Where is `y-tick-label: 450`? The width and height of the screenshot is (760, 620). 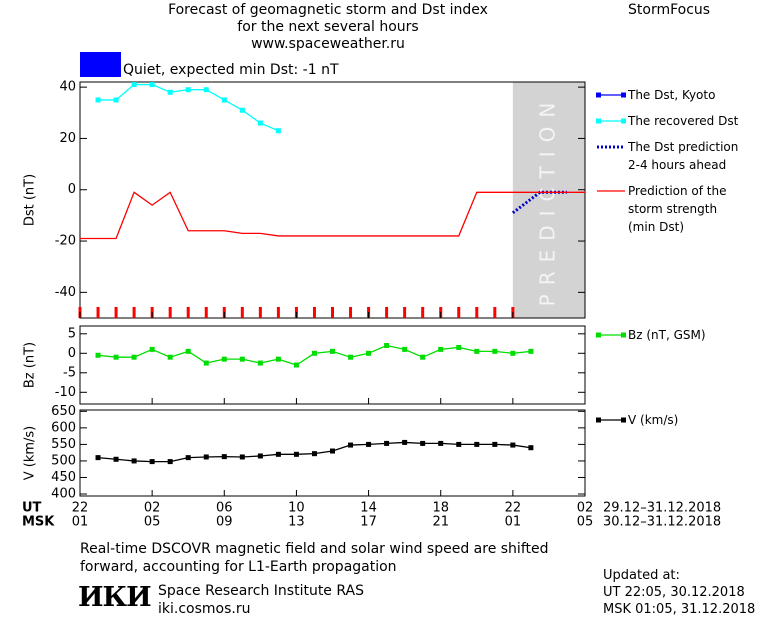 y-tick-label: 450 is located at coordinates (63, 477).